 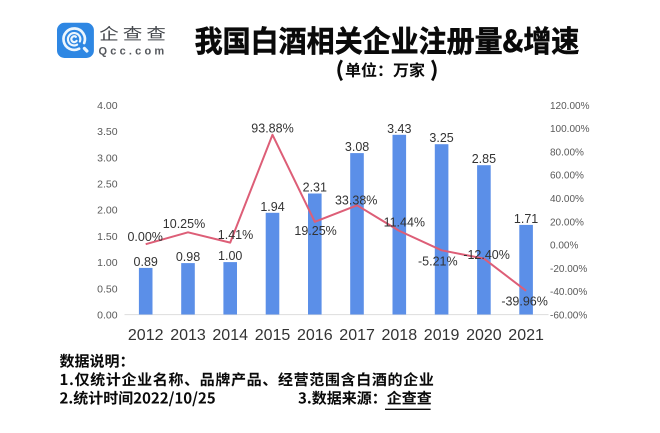 What do you see at coordinates (107, 211) in the screenshot?
I see `svg-text: 2.00` at bounding box center [107, 211].